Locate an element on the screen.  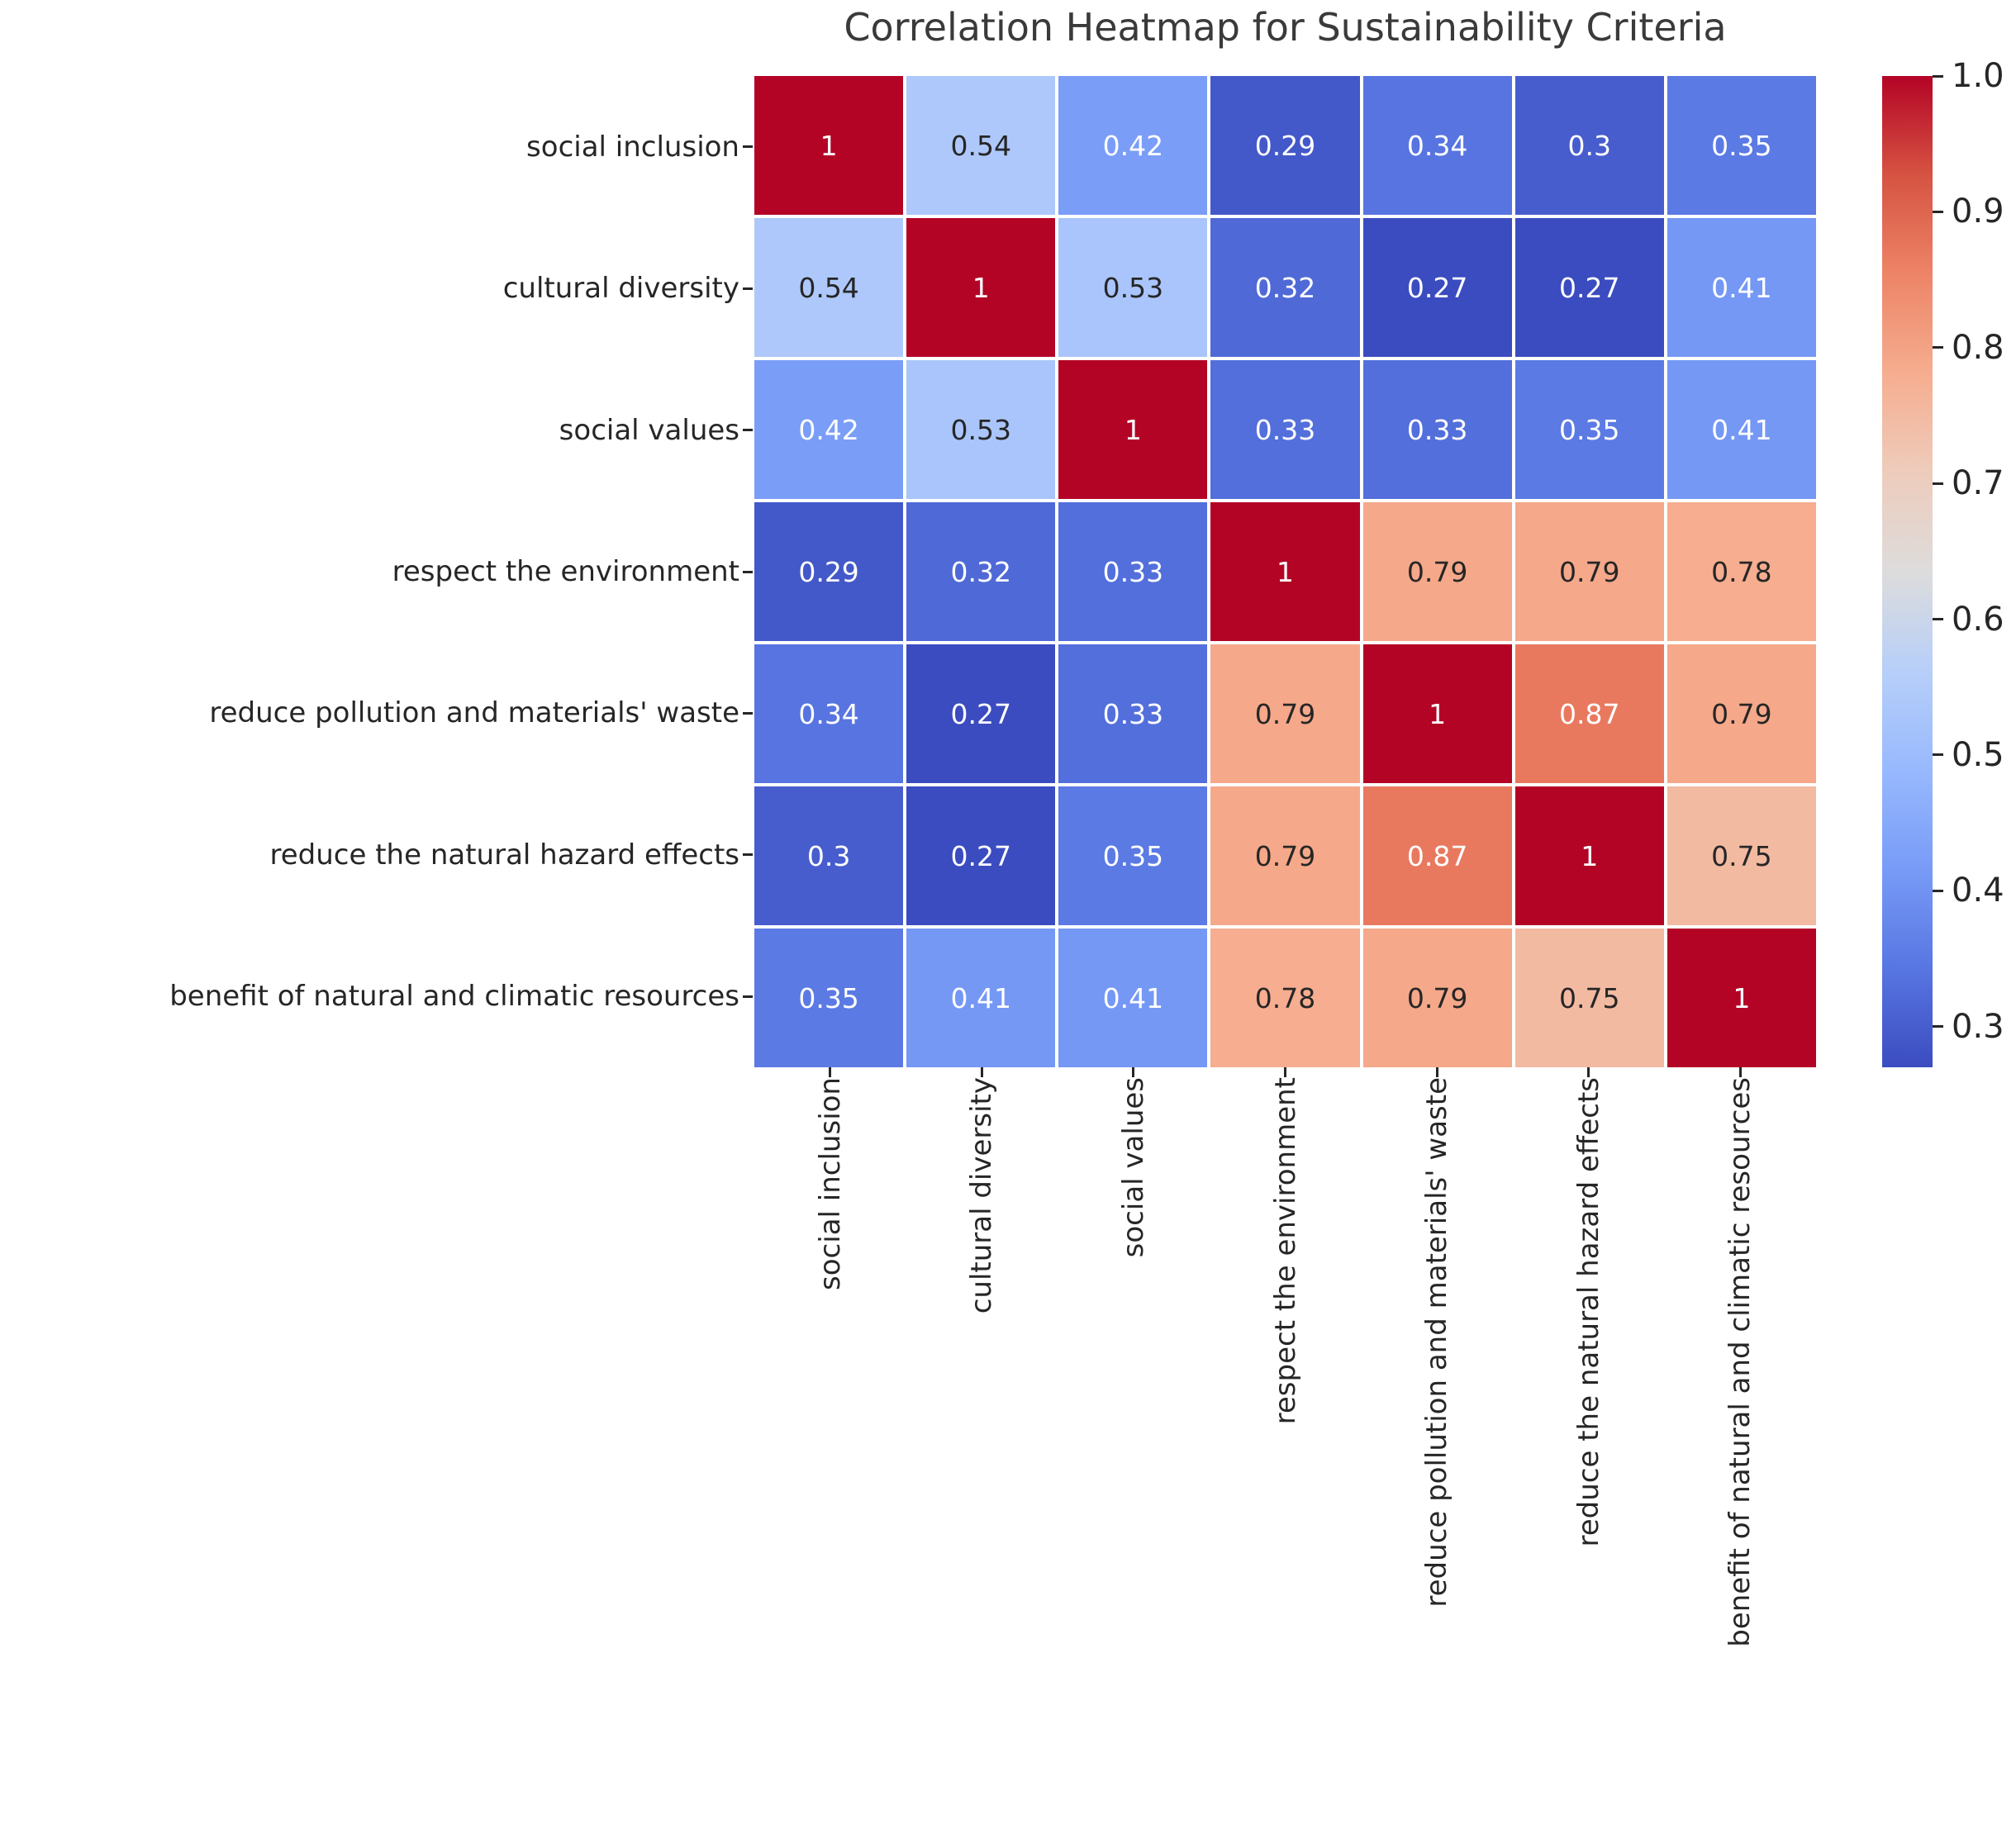
cell-value: 0.32 is located at coordinates (1285, 287).